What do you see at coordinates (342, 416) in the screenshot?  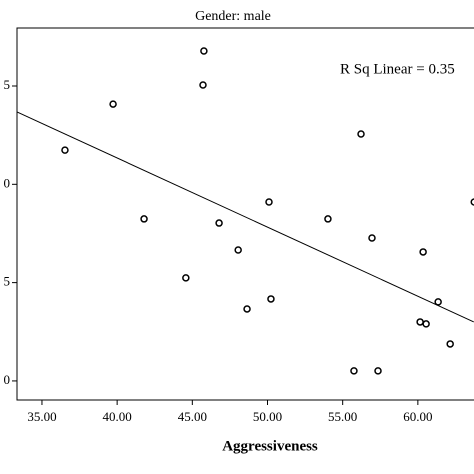 I see `x-tick-label: 55.00` at bounding box center [342, 416].